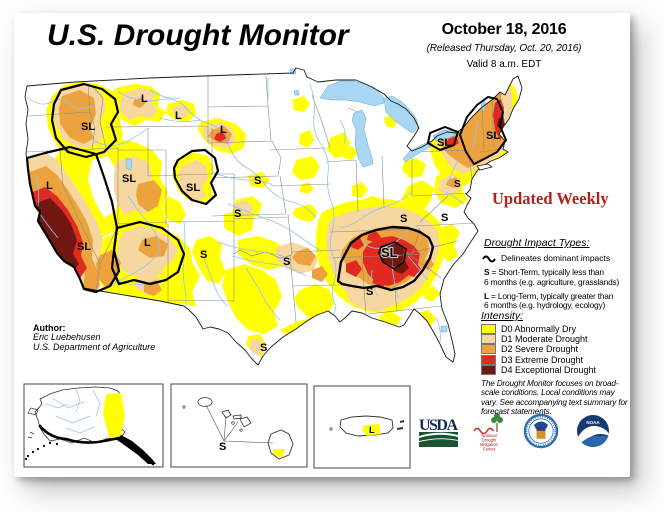 This screenshot has height=512, width=664. I want to click on svg-text: USDA, so click(438, 425).